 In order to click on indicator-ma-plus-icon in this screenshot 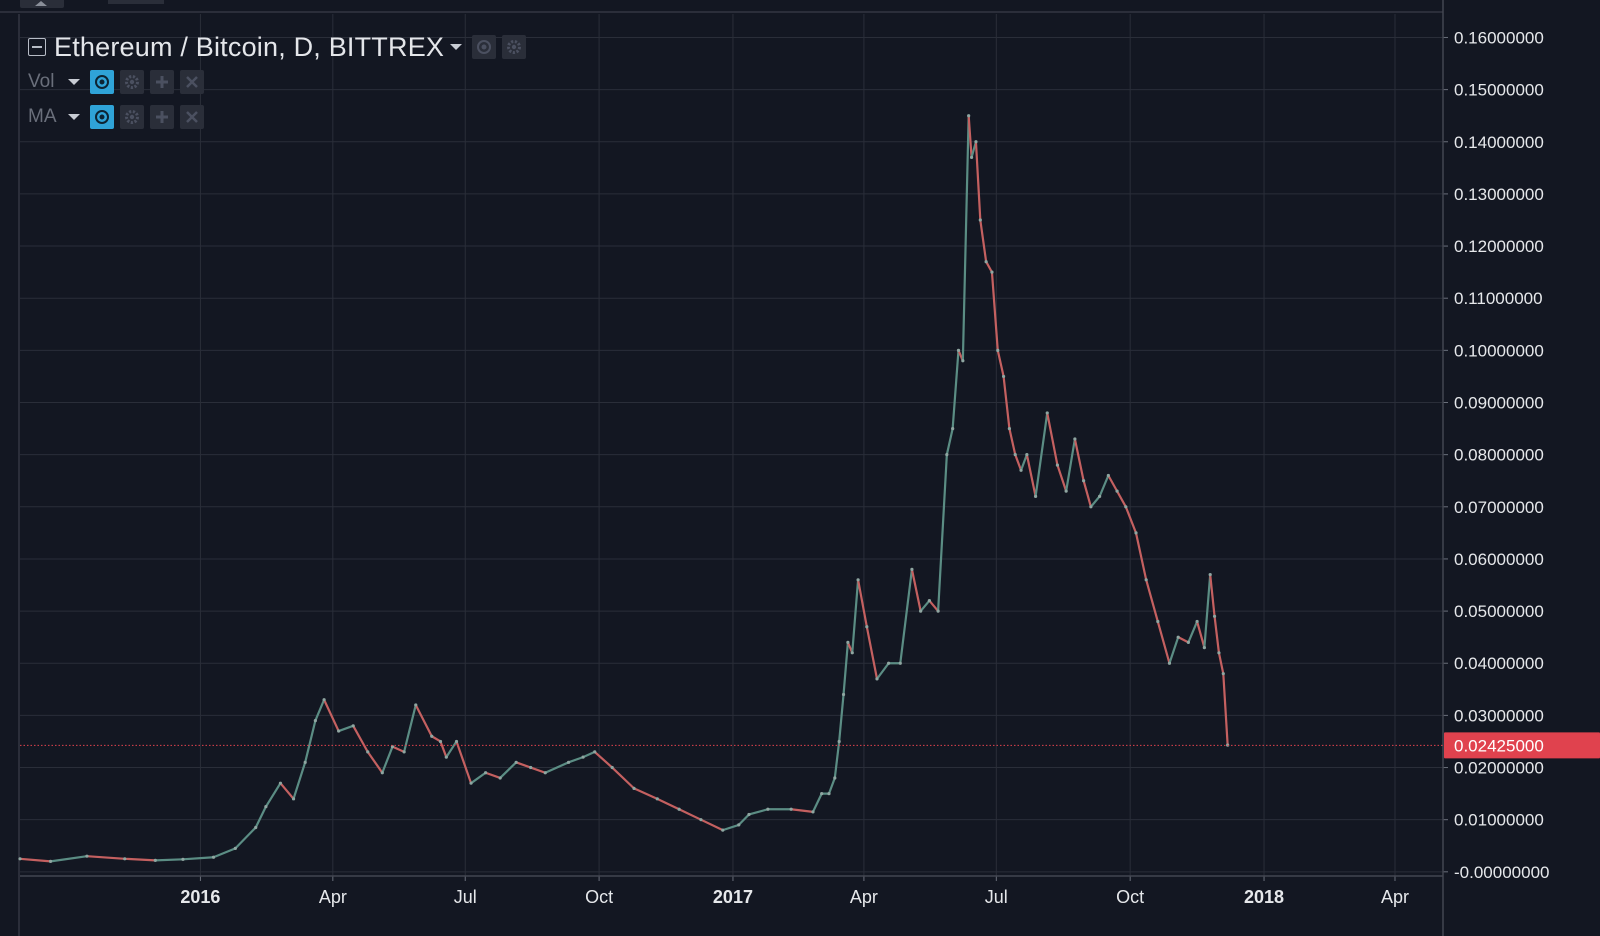, I will do `click(162, 117)`.